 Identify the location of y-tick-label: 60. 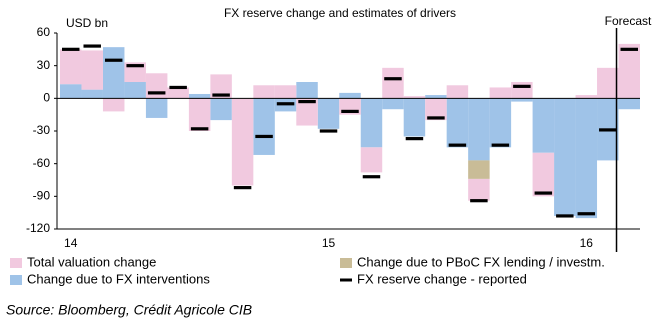
(44, 32).